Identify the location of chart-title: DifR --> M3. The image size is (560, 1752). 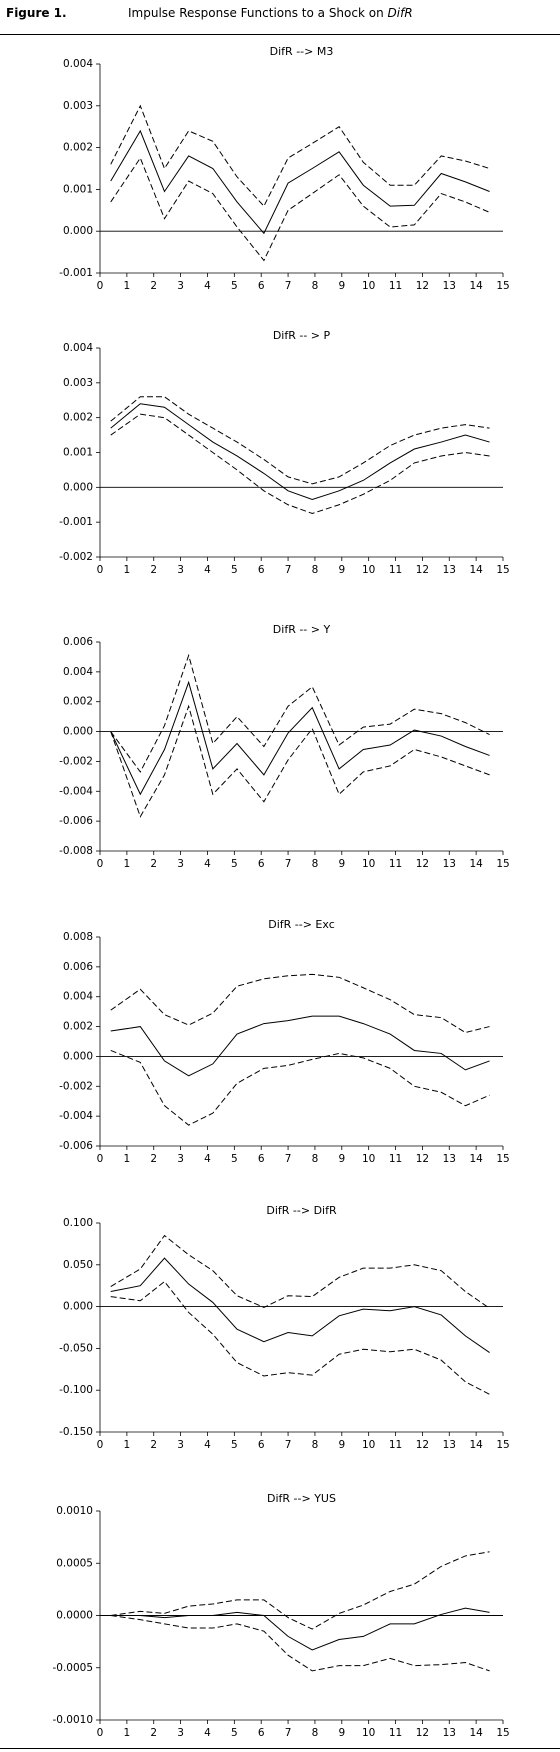
(302, 51).